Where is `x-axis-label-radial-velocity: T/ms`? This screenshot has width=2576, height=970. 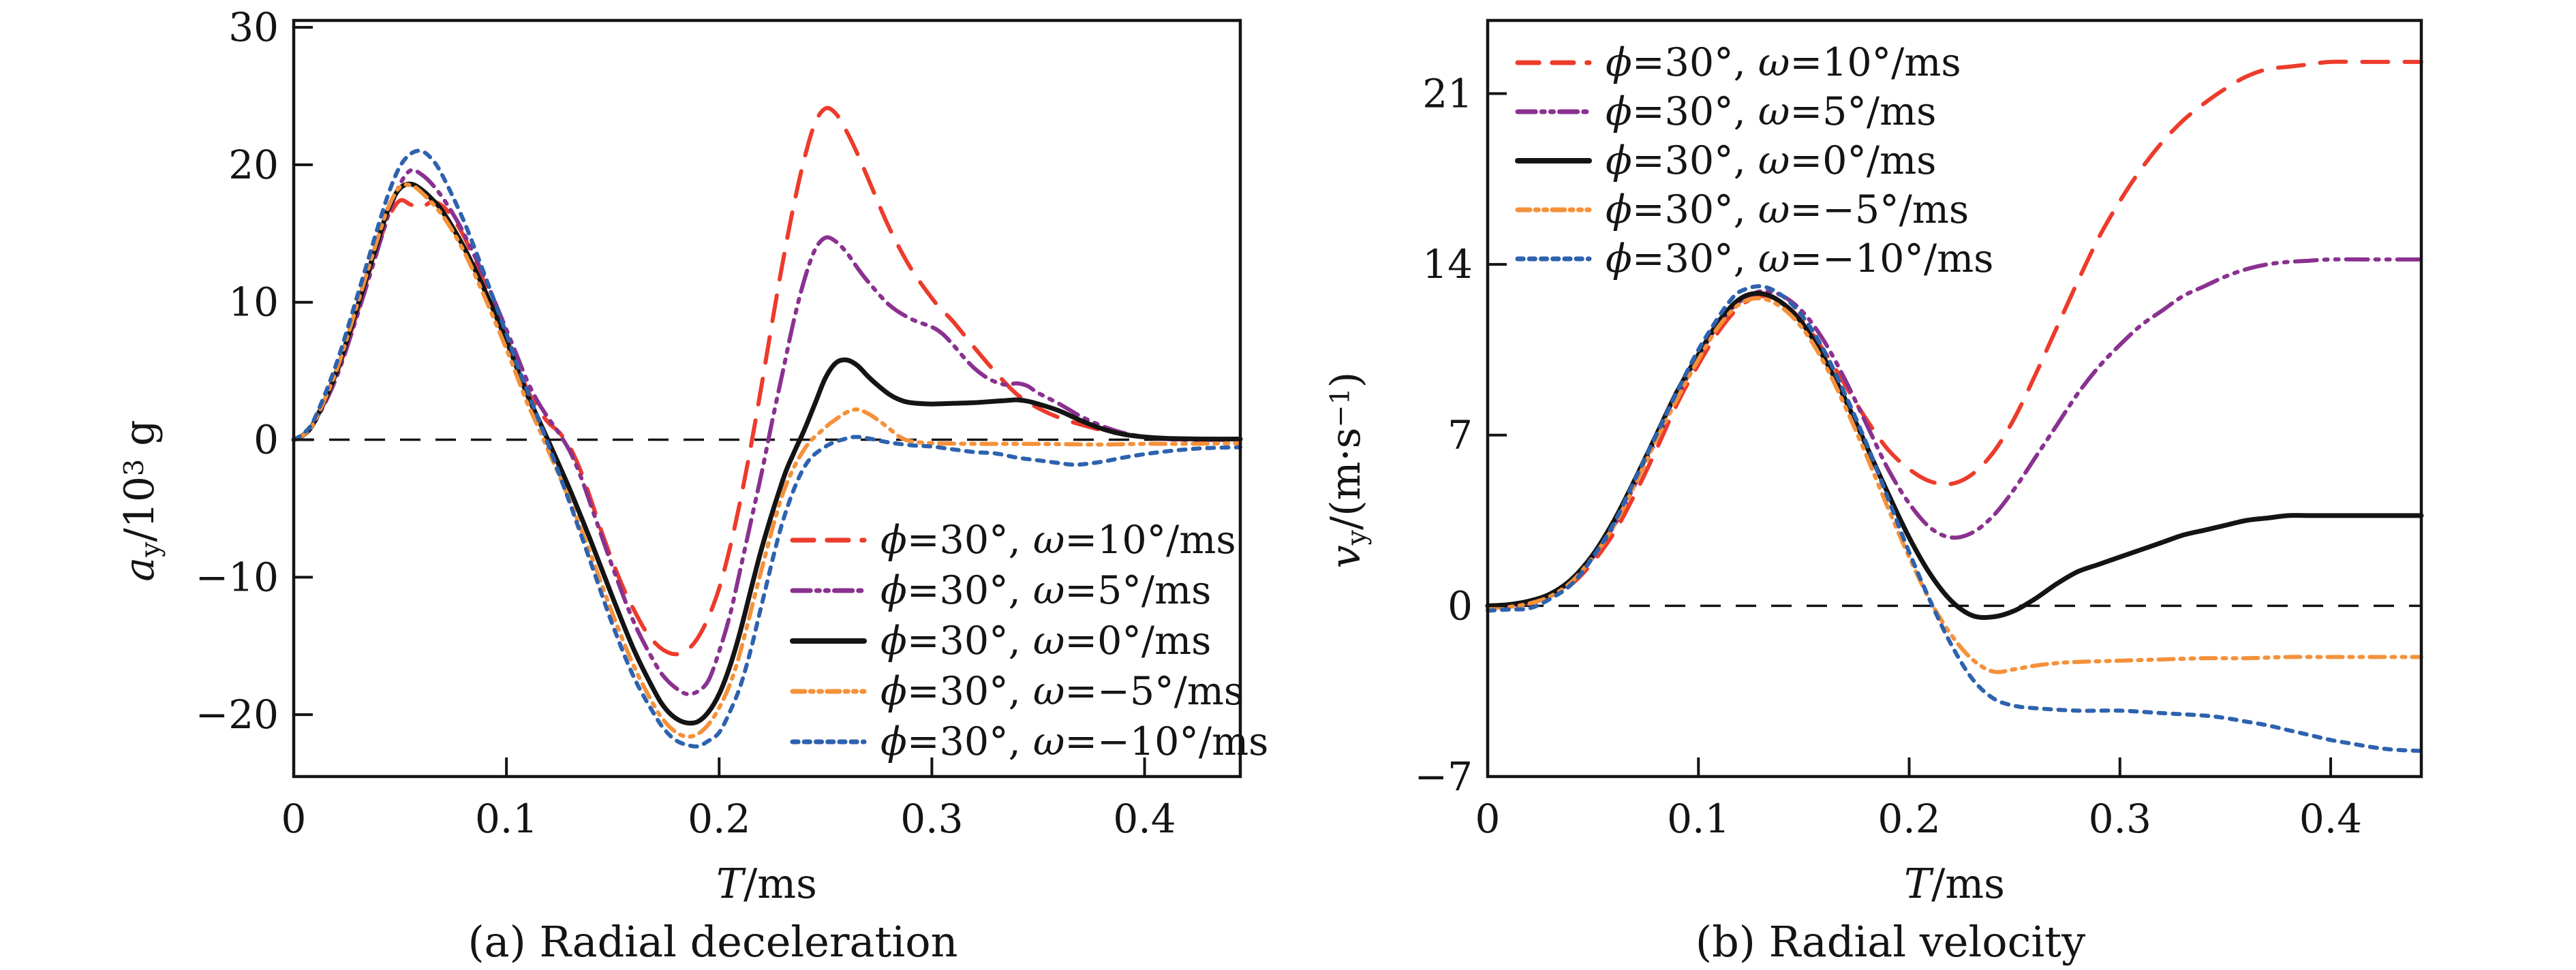 x-axis-label-radial-velocity: T/ms is located at coordinates (1955, 884).